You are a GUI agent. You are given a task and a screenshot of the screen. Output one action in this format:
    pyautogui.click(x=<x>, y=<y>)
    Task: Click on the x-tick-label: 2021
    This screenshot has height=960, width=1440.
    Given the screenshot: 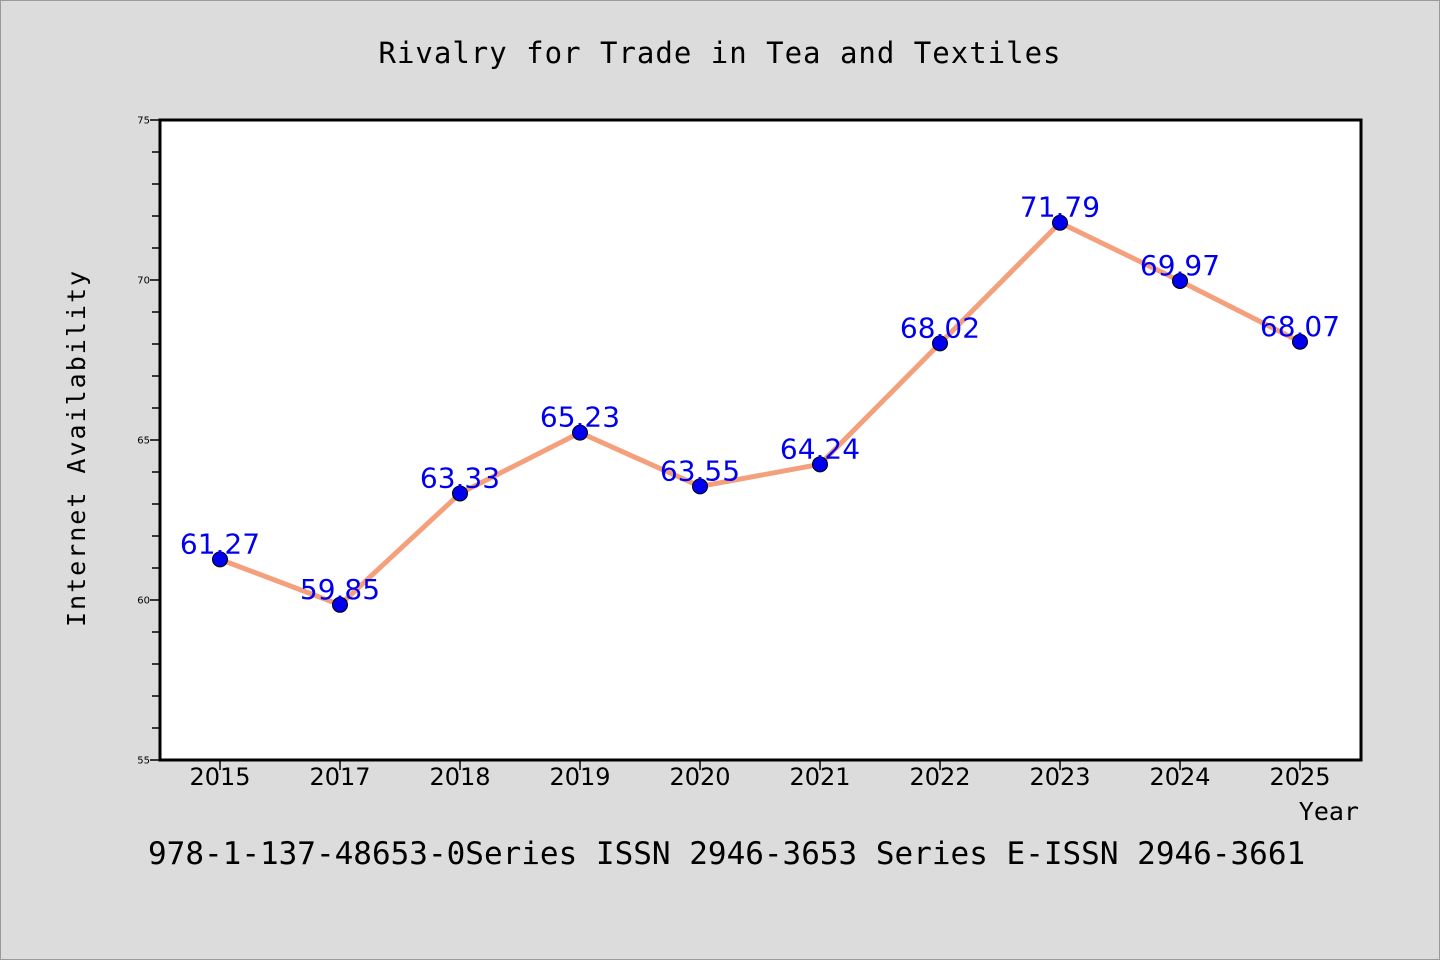 What is the action you would take?
    pyautogui.click(x=819, y=777)
    